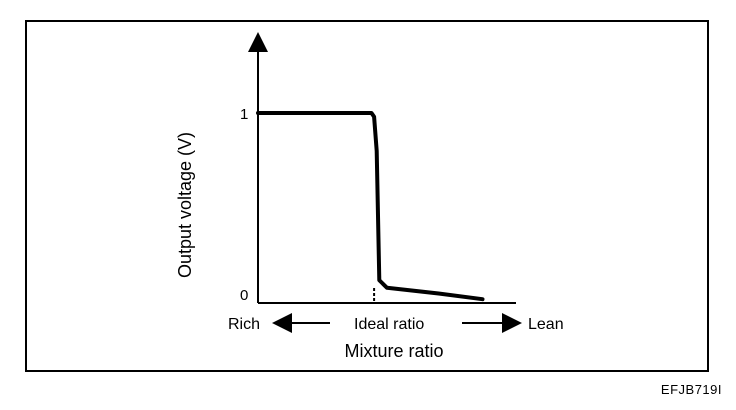 This screenshot has width=736, height=410. What do you see at coordinates (370, 206) in the screenshot?
I see `series-line` at bounding box center [370, 206].